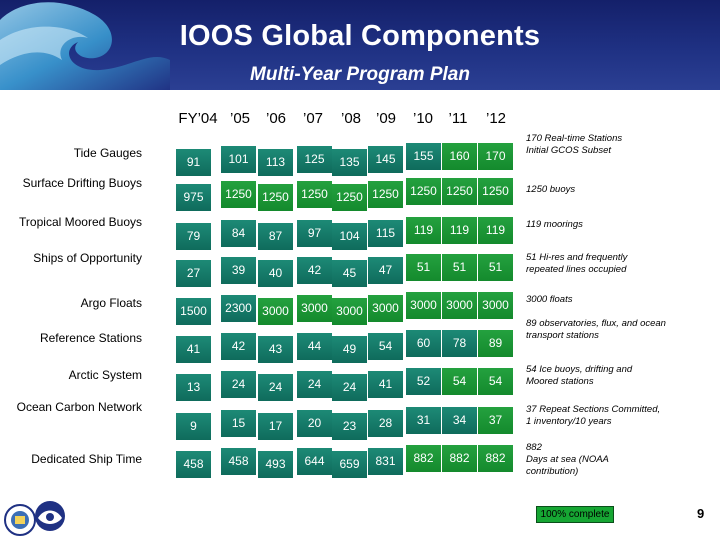 The image size is (720, 540). What do you see at coordinates (551, 189) in the screenshot?
I see `row-note: 1250 buoys` at bounding box center [551, 189].